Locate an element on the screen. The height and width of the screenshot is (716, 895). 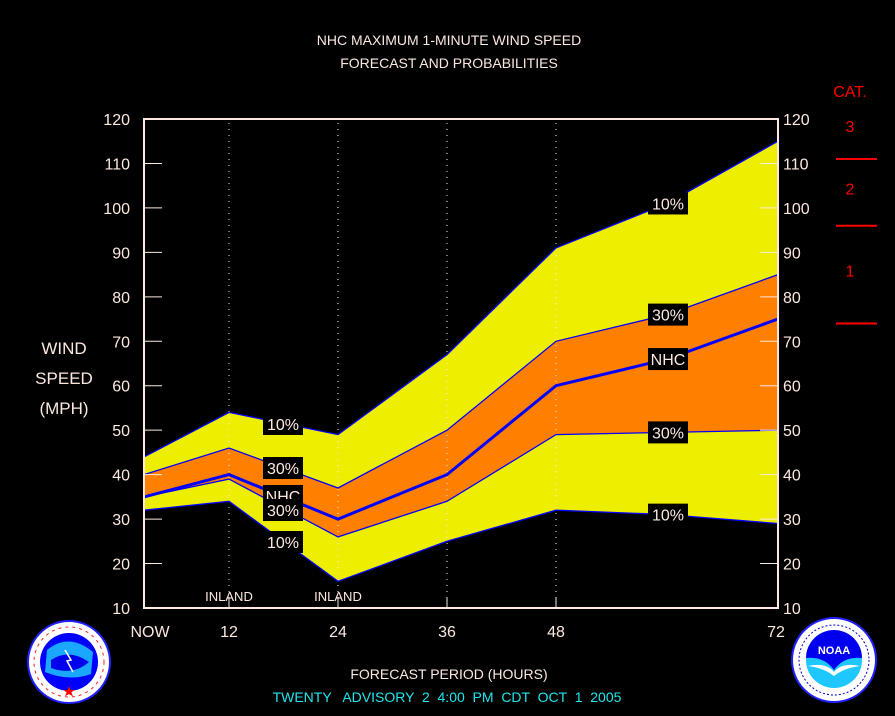
y-tick-label-right-30: 30 is located at coordinates (792, 520).